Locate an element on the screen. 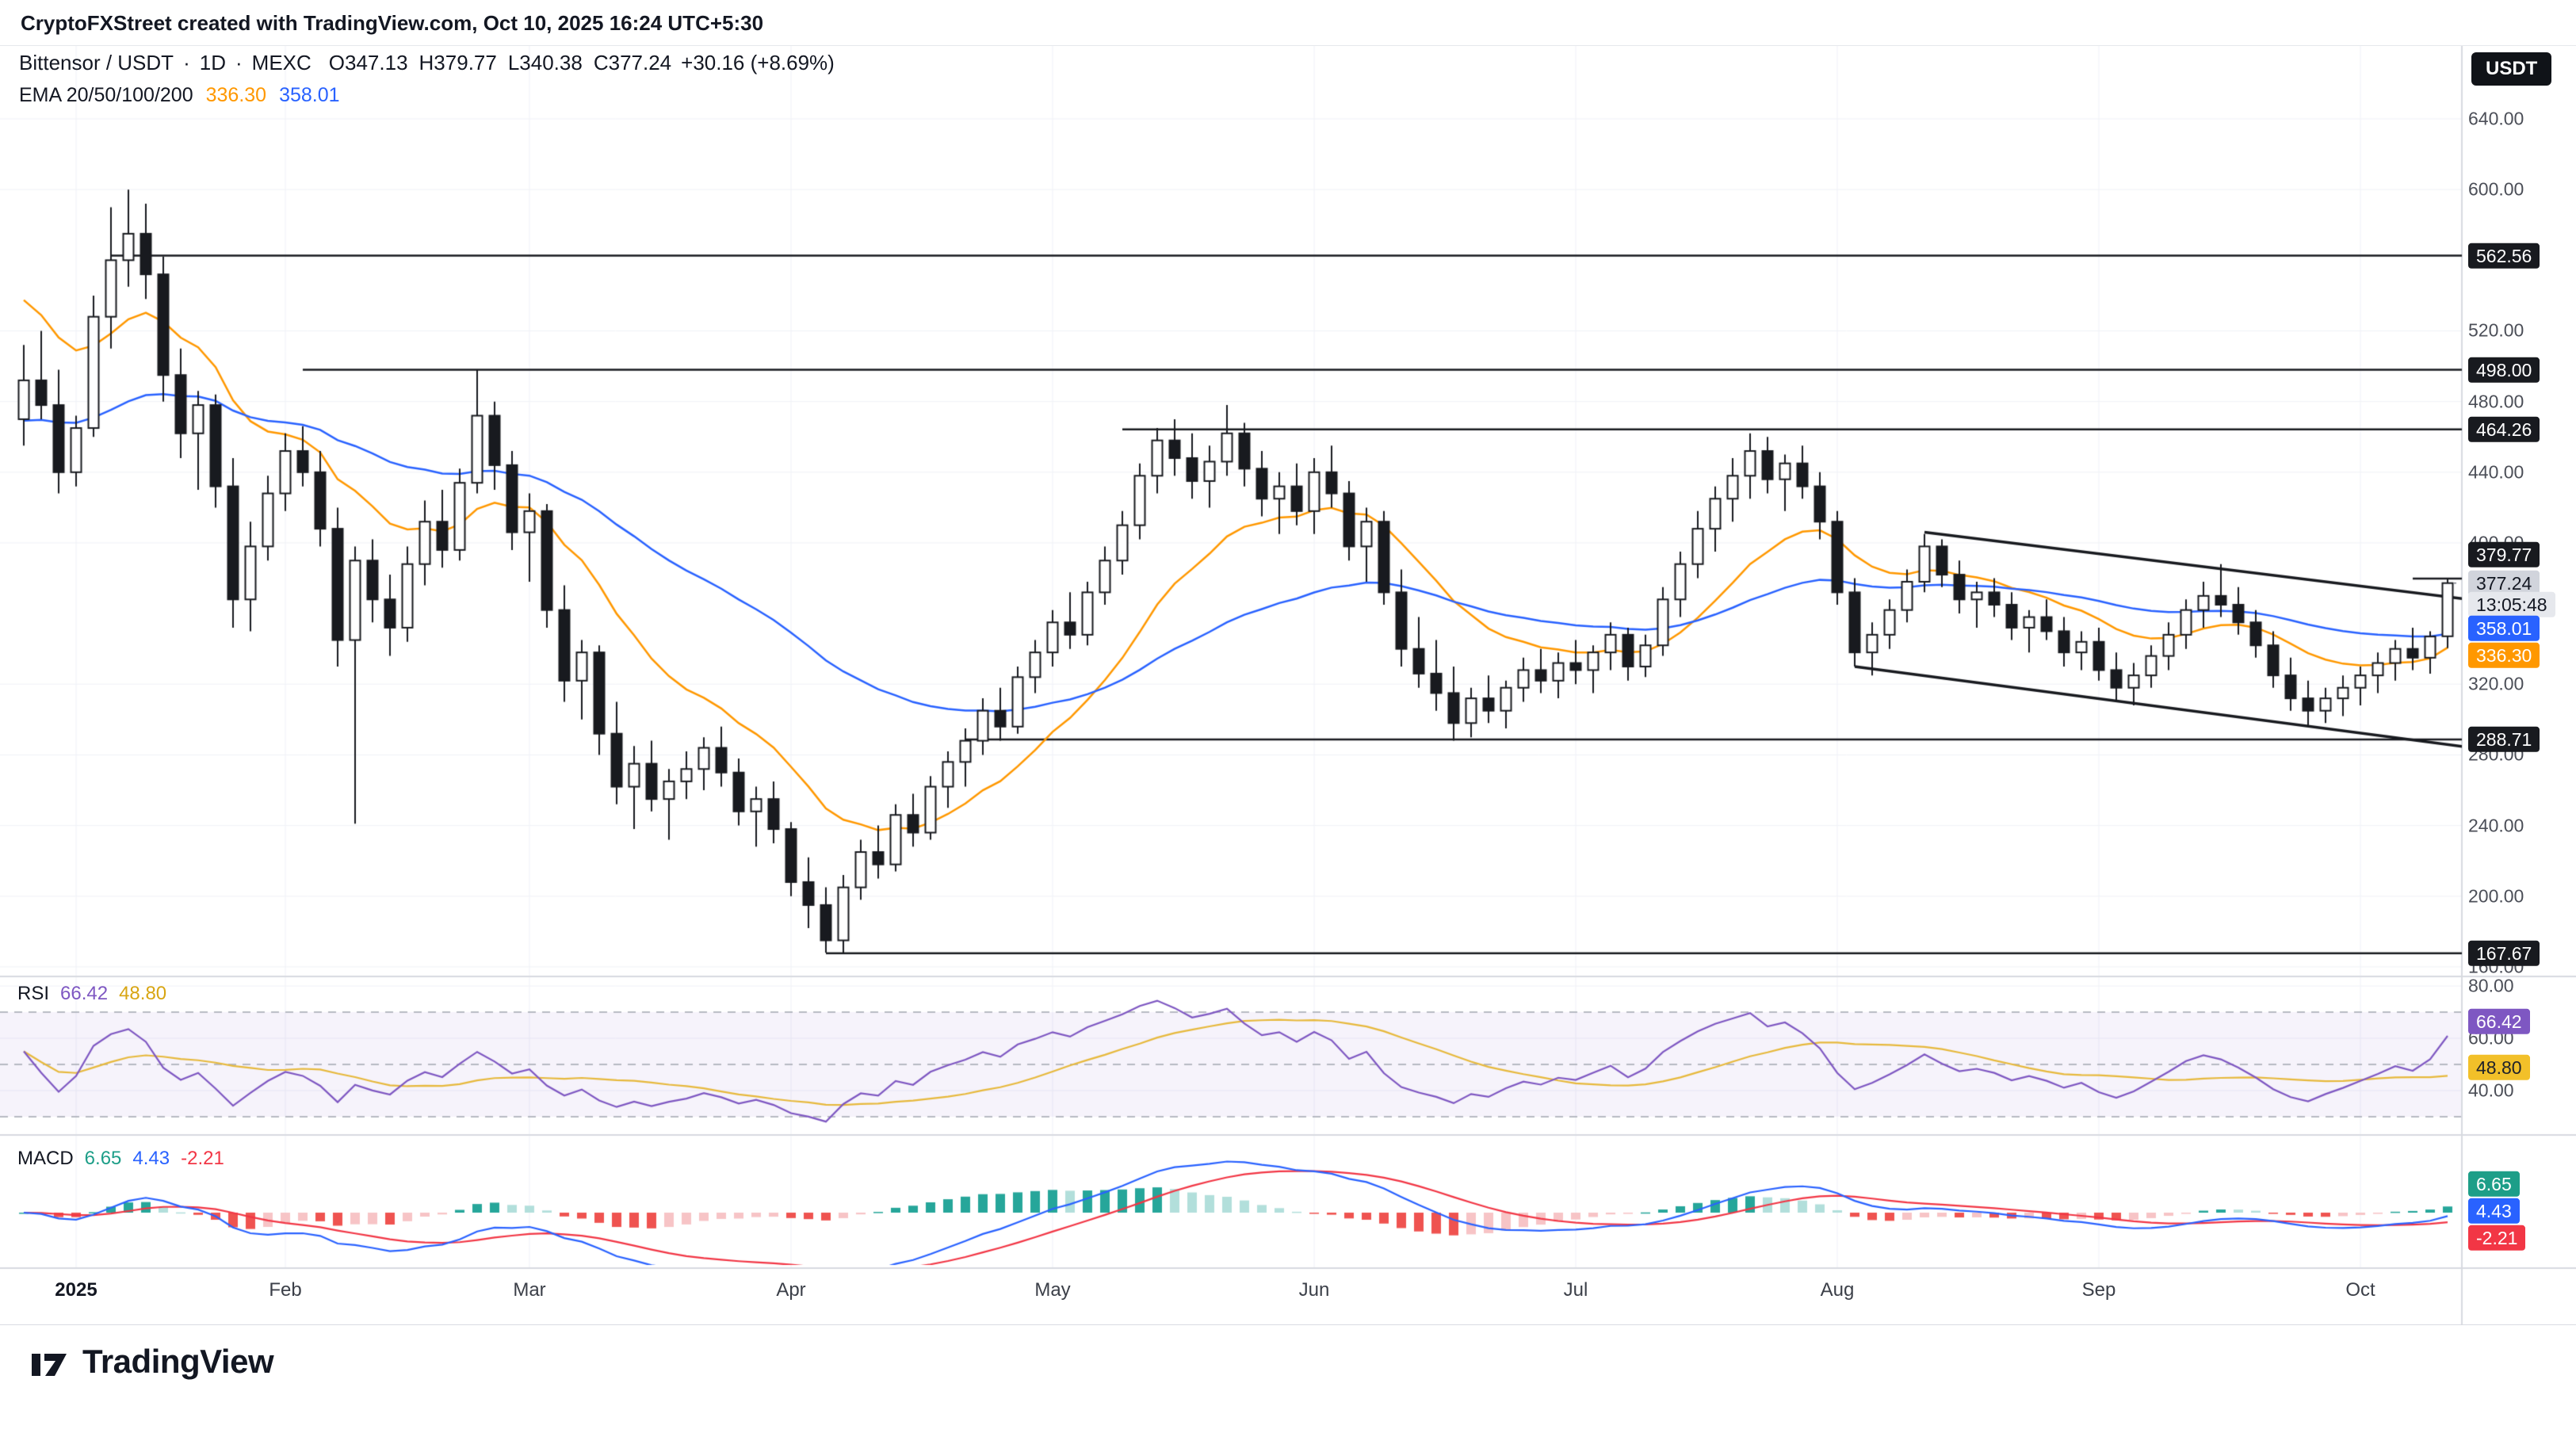 This screenshot has height=1452, width=2576. low-value: L340.38 is located at coordinates (545, 63).